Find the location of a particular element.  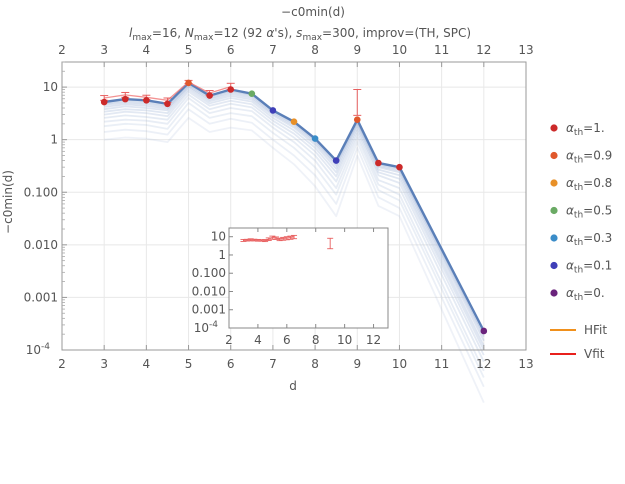

legend-value: =0.3 is located at coordinates (597, 238).